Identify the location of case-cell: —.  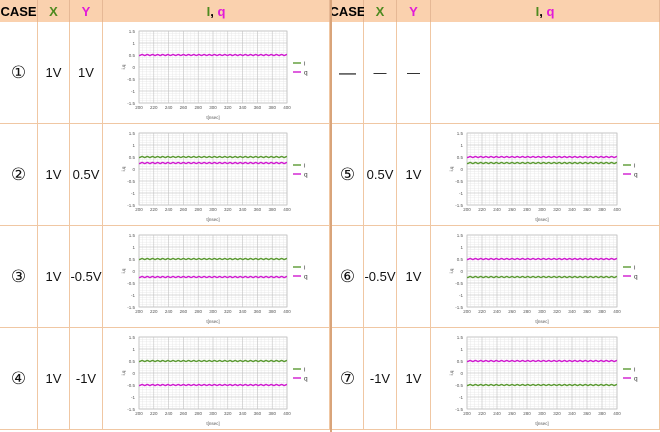
(348, 73).